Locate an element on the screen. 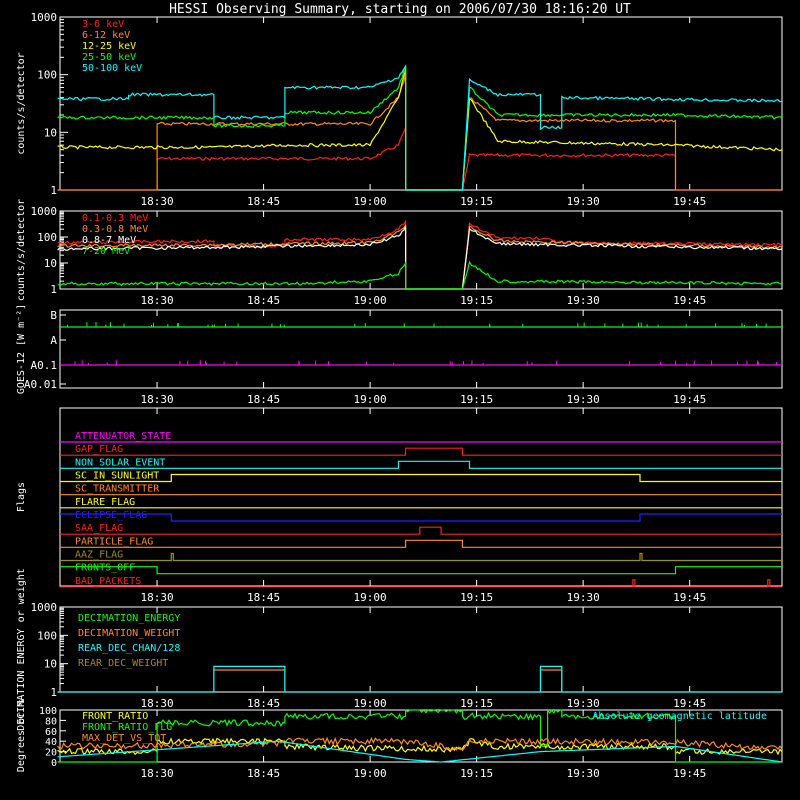 This screenshot has height=800, width=800. x-tick-label-count-rates-high: 19:15 is located at coordinates (476, 300).